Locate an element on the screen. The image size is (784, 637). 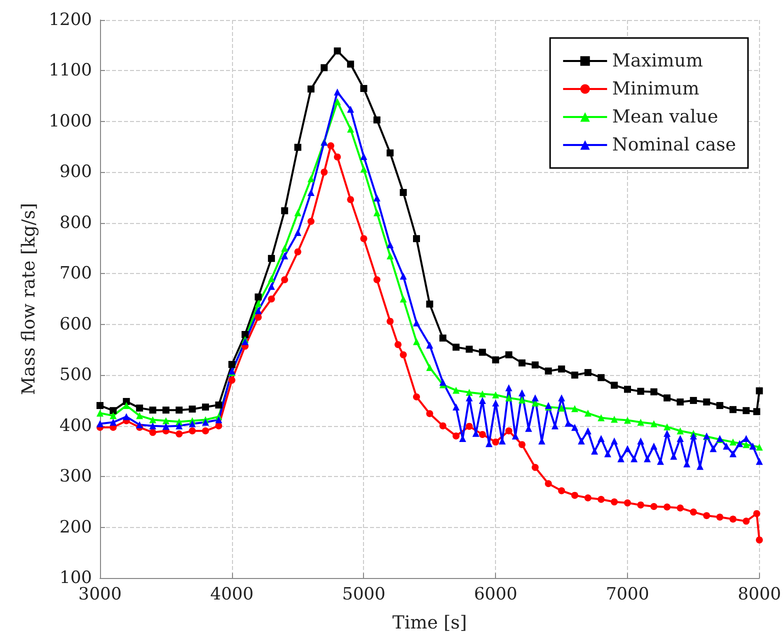
y-tick-label: 200 is located at coordinates (76, 527).